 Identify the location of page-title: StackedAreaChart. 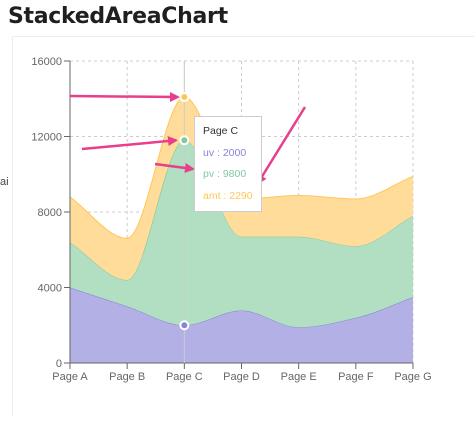
(118, 16).